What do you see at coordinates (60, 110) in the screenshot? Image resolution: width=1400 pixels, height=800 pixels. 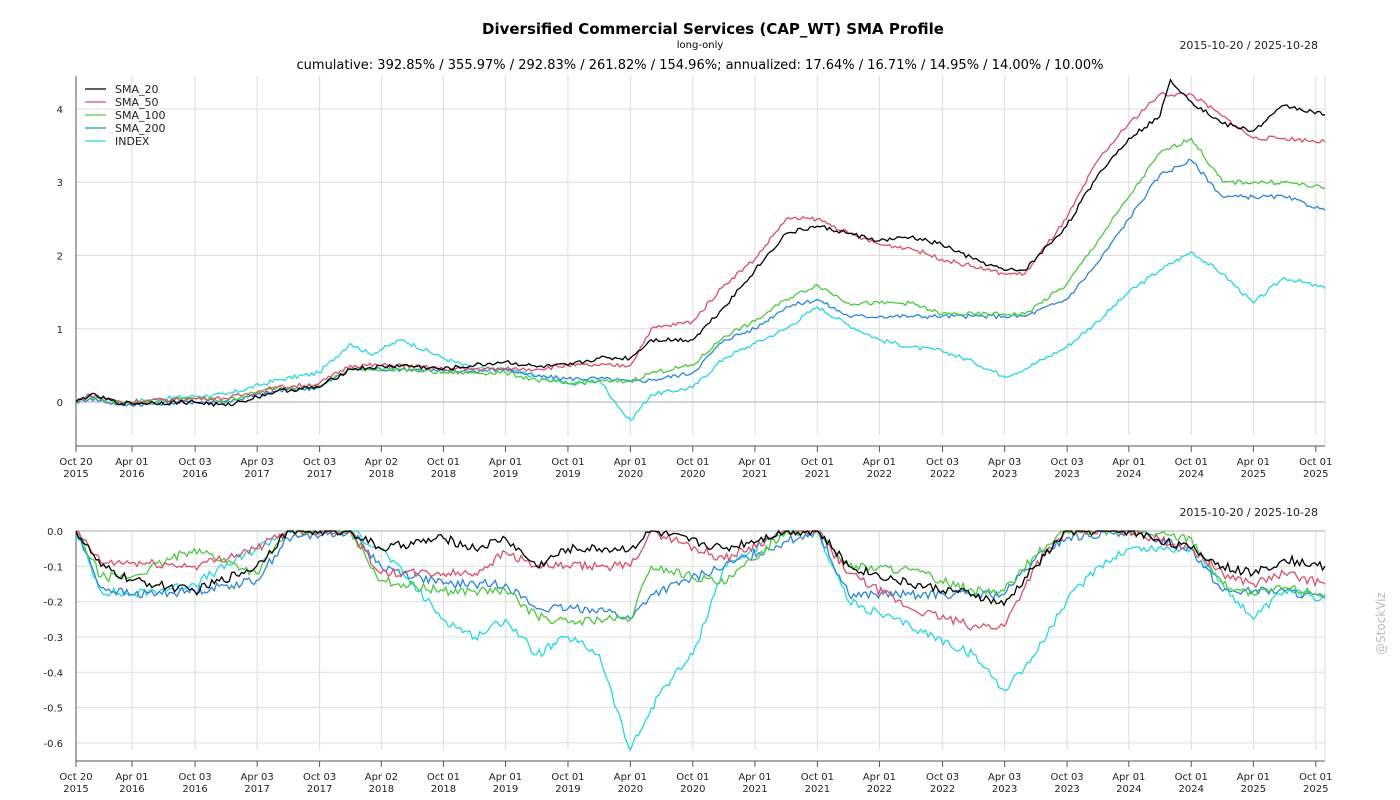 I see `top-ytick-label-4: 4` at bounding box center [60, 110].